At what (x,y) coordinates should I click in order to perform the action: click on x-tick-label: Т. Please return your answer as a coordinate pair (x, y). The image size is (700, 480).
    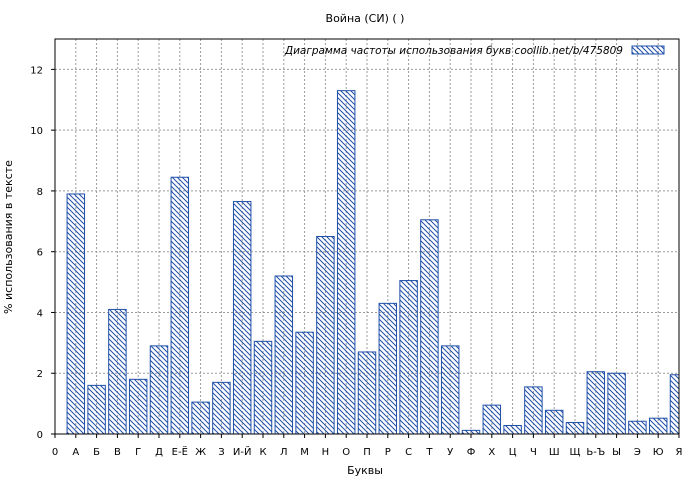
    Looking at the image, I should click on (429, 452).